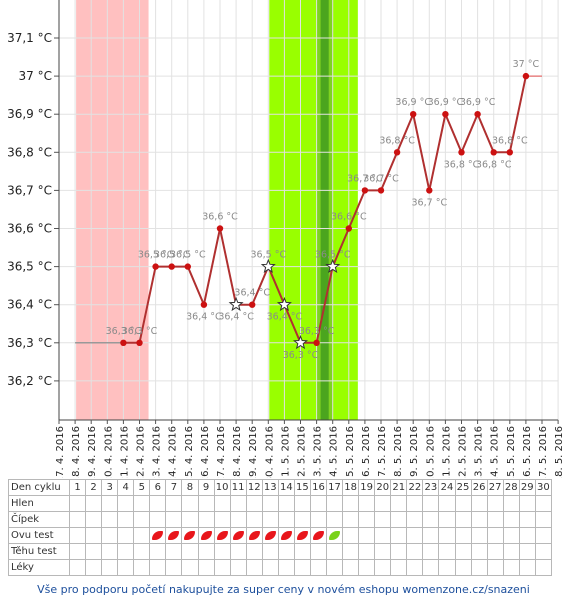 The width and height of the screenshot is (567, 600). I want to click on table-cell: 15, so click(302, 487).